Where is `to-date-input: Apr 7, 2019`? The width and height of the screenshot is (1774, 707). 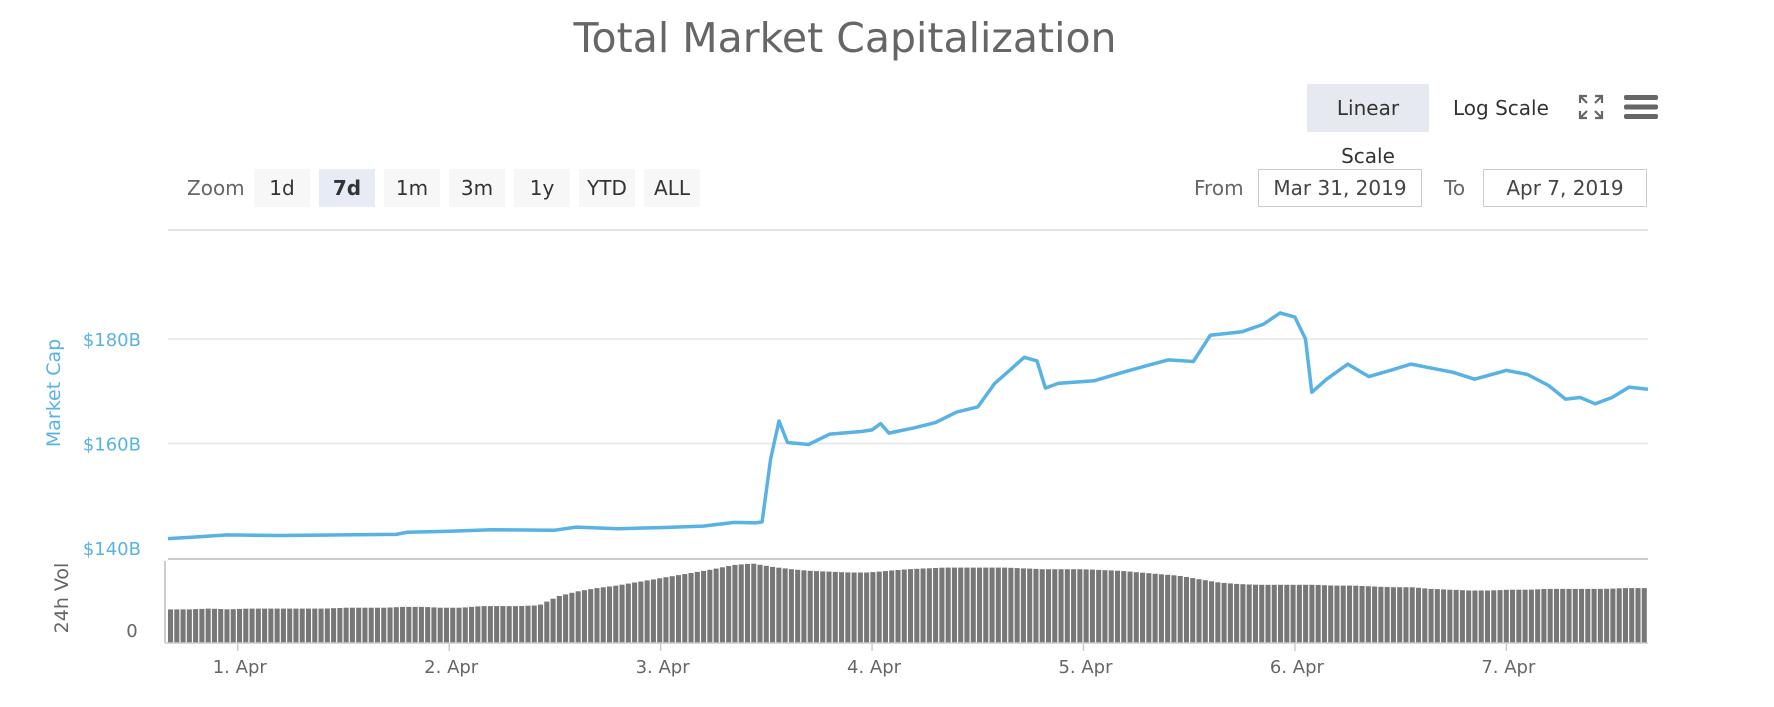
to-date-input: Apr 7, 2019 is located at coordinates (1565, 188).